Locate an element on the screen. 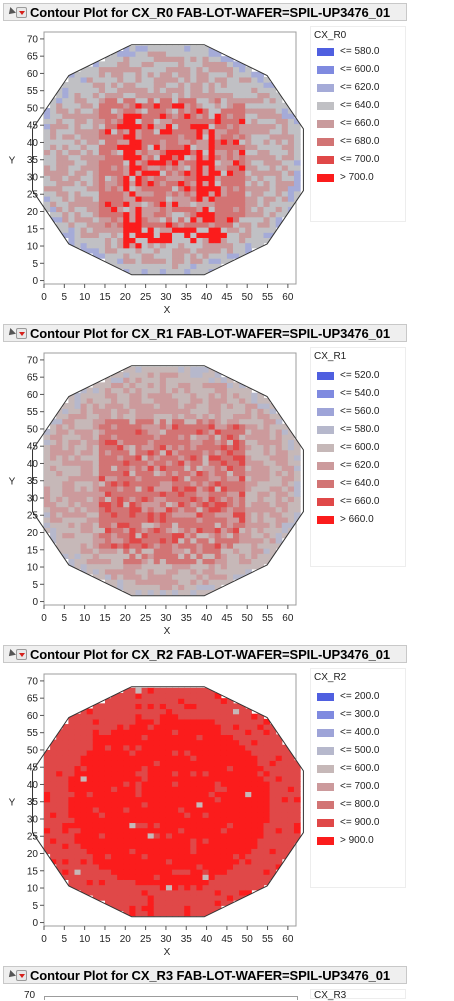 This screenshot has height=1001, width=454. legend-item: > 700.0 is located at coordinates (345, 178).